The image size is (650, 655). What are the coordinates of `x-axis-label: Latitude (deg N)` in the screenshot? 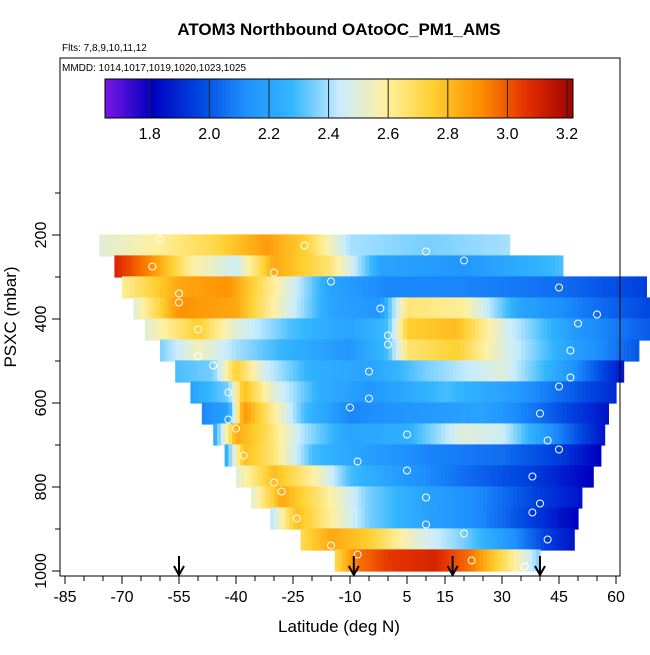 It's located at (339, 626).